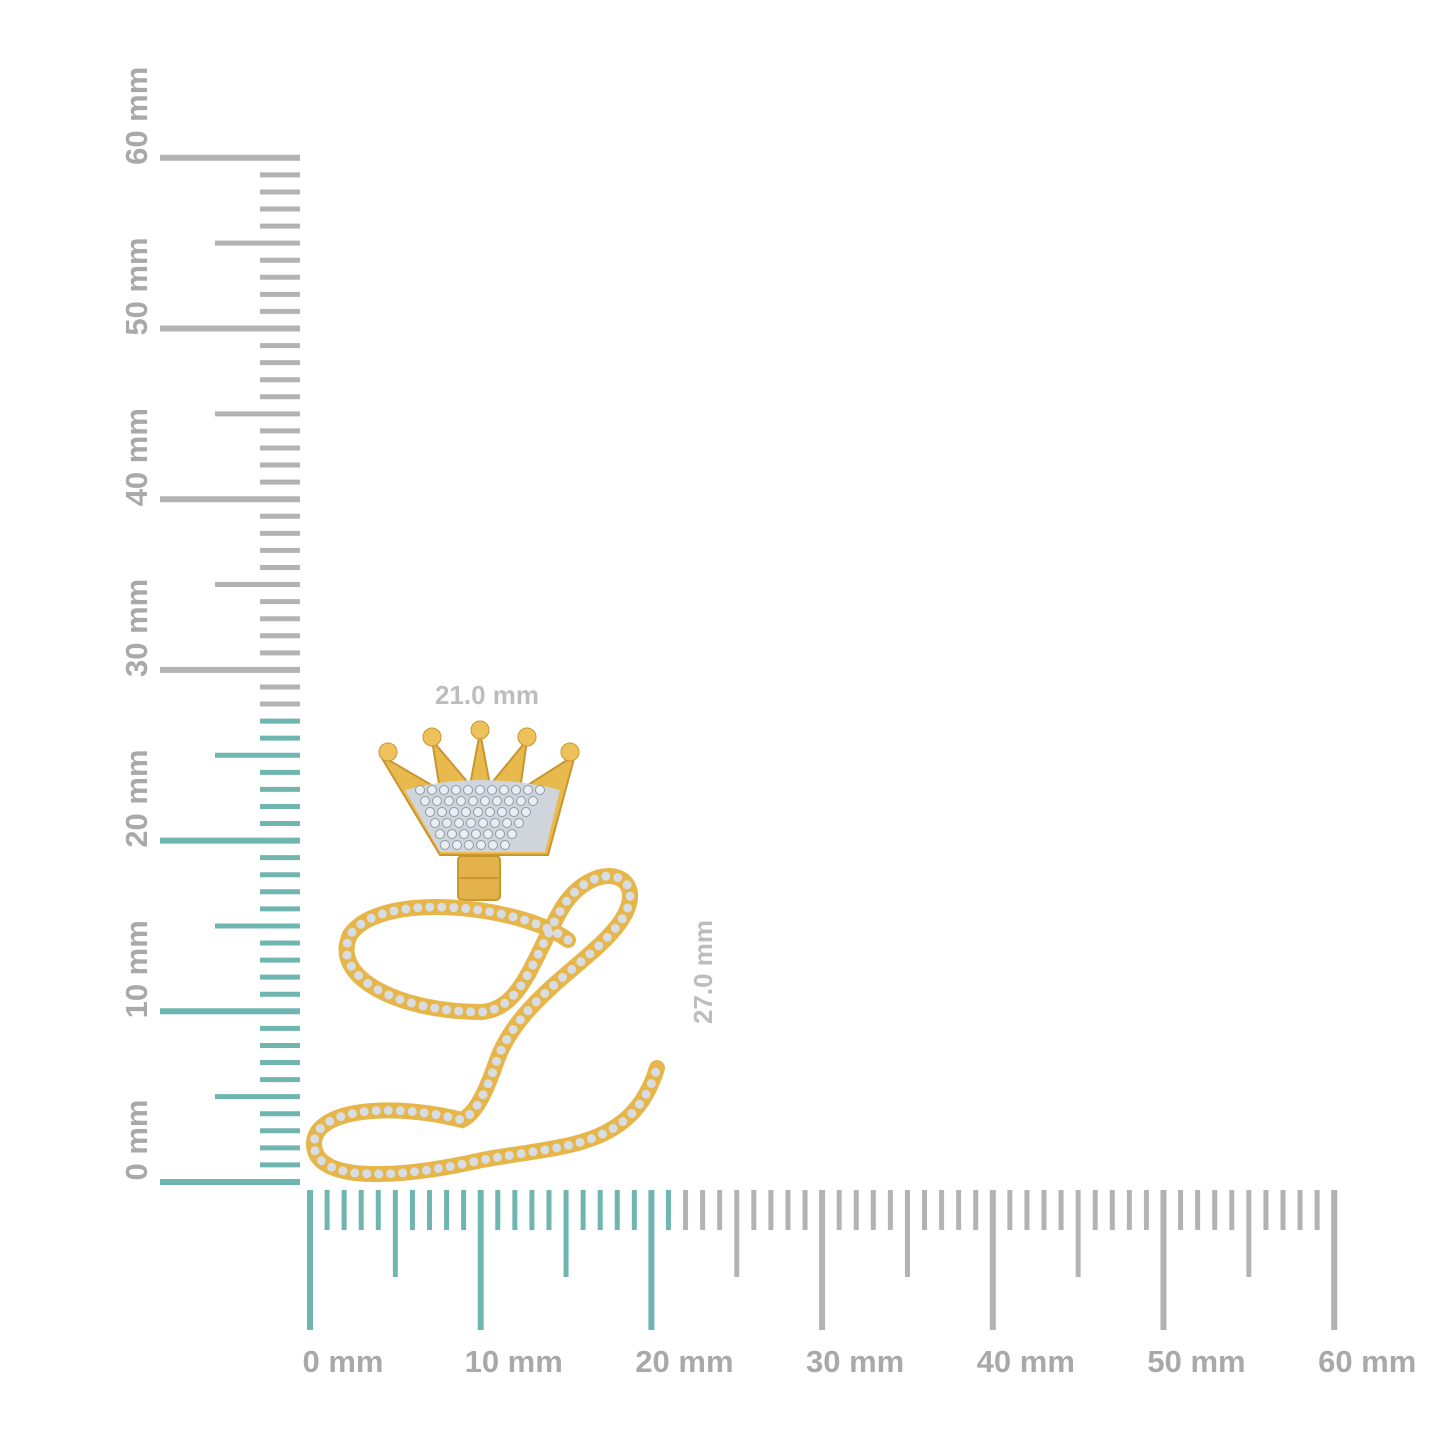 This screenshot has width=1445, height=1445. What do you see at coordinates (703, 972) in the screenshot?
I see `height-dimension-label: 27.0 mm` at bounding box center [703, 972].